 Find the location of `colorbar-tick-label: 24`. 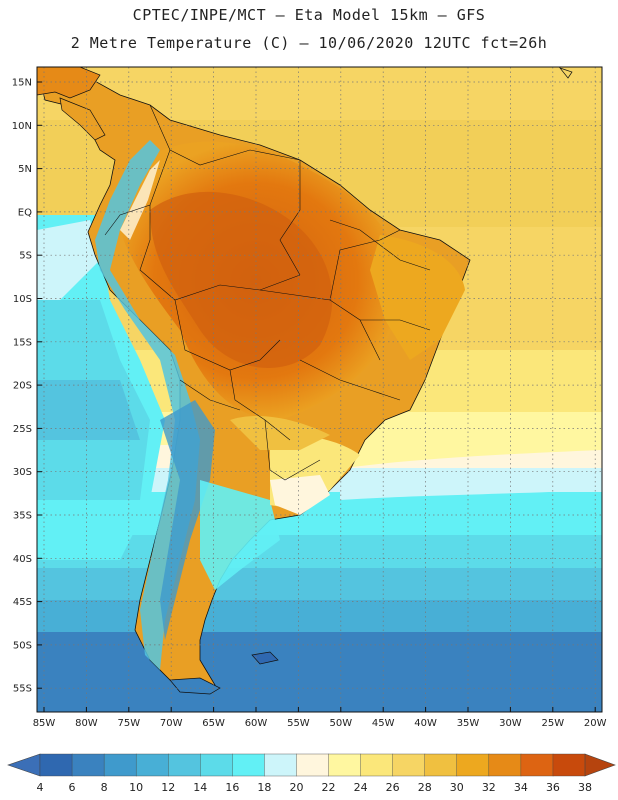

colorbar-tick-label: 24 is located at coordinates (361, 787).